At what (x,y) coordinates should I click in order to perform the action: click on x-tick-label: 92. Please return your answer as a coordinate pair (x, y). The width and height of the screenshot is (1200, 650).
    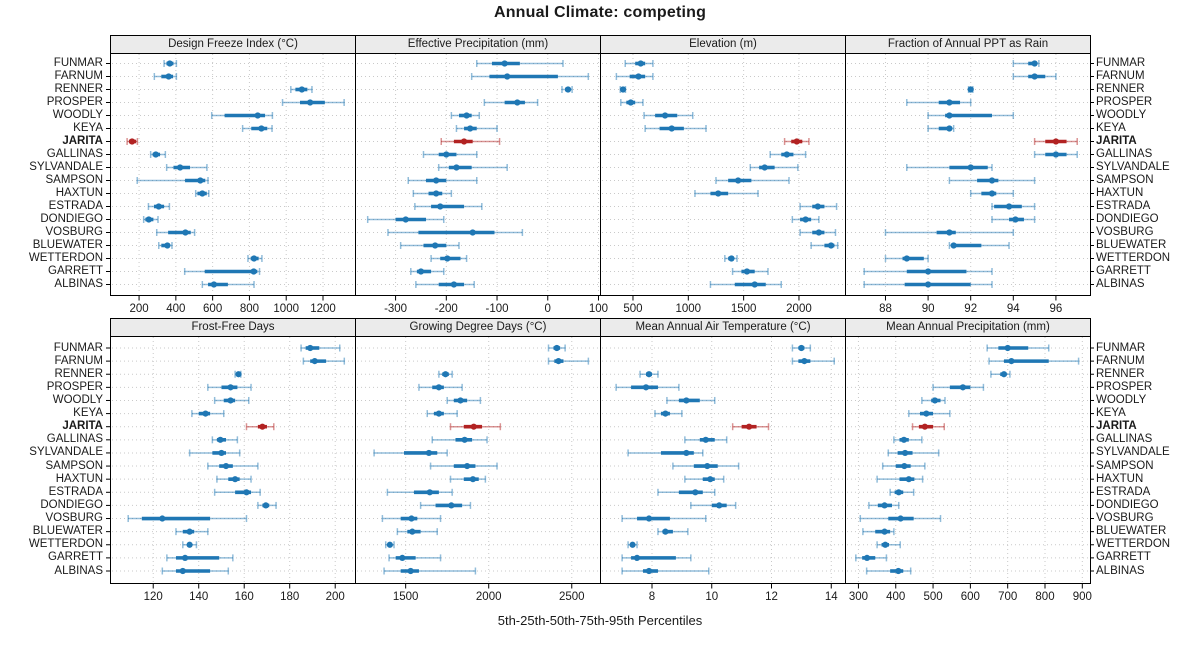
    Looking at the image, I should click on (970, 309).